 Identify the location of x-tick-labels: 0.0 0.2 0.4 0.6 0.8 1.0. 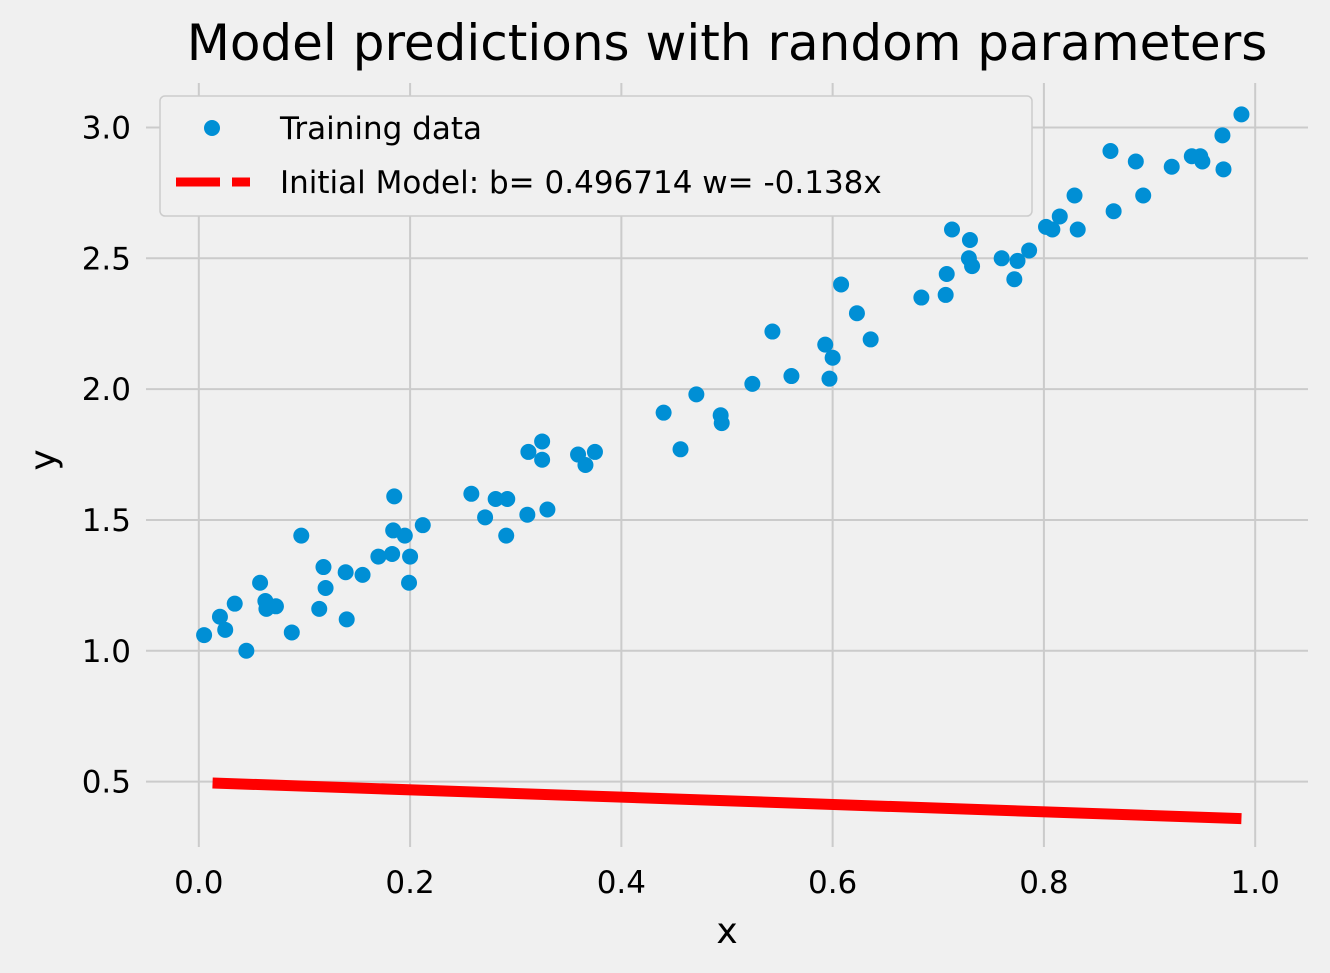
(727, 883).